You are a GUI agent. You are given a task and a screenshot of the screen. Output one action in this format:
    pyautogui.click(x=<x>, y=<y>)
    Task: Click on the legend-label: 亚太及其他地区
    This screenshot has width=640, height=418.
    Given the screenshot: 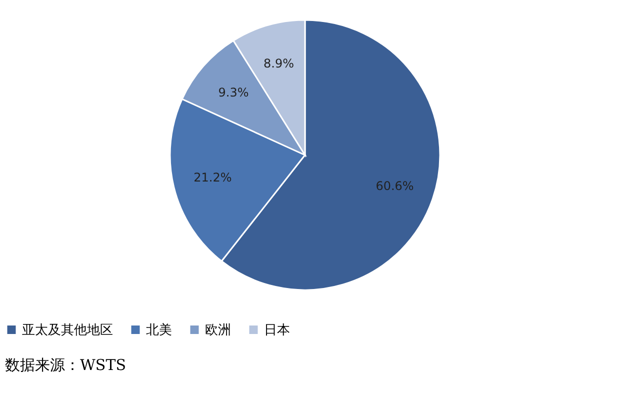 What is the action you would take?
    pyautogui.click(x=67, y=330)
    